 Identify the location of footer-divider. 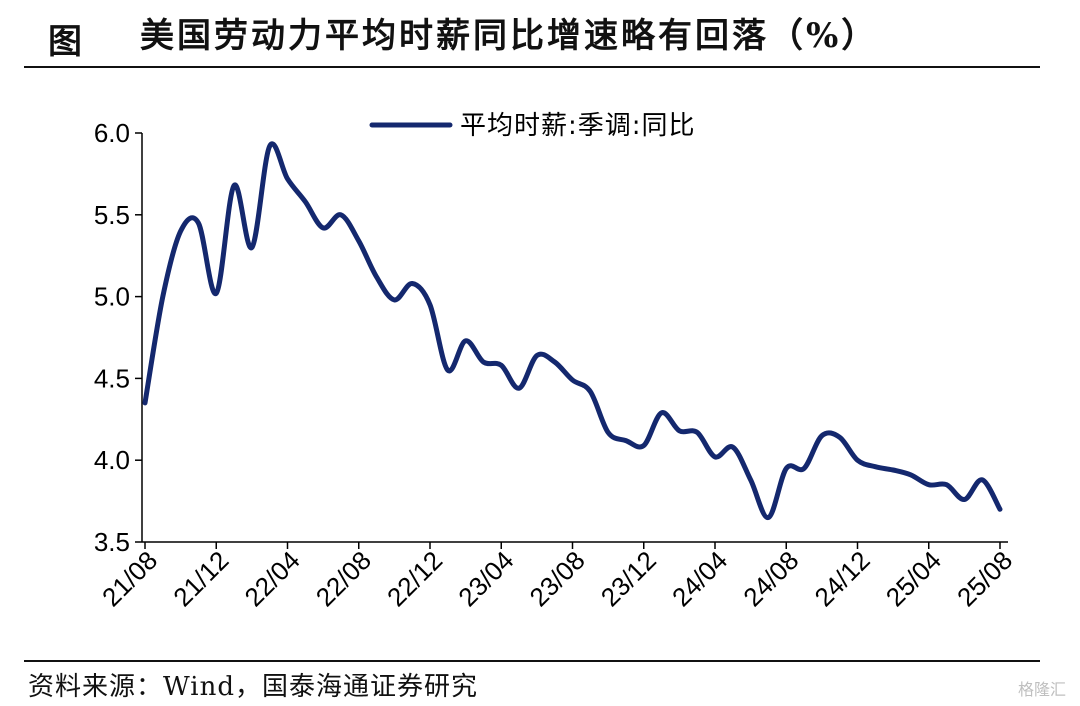
(532, 661).